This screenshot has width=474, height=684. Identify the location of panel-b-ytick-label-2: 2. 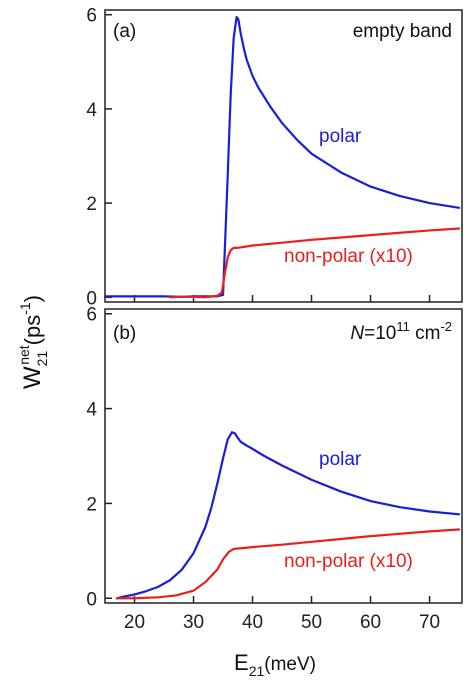
(91, 504).